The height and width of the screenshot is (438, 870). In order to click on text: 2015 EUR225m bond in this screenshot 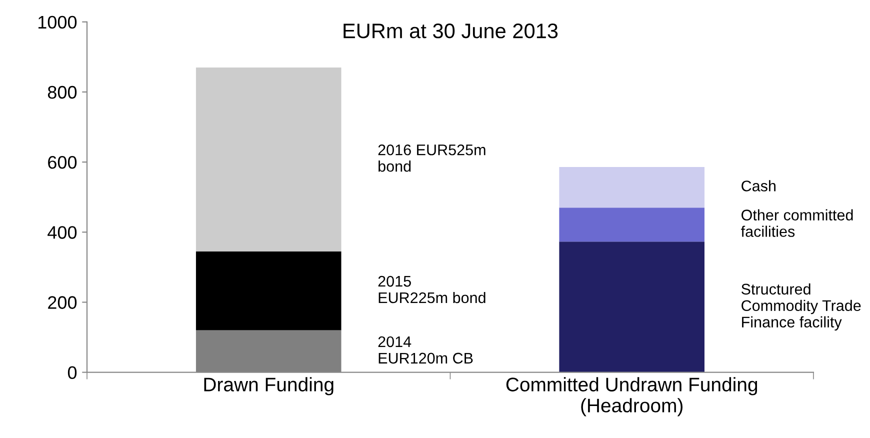, I will do `click(432, 290)`.